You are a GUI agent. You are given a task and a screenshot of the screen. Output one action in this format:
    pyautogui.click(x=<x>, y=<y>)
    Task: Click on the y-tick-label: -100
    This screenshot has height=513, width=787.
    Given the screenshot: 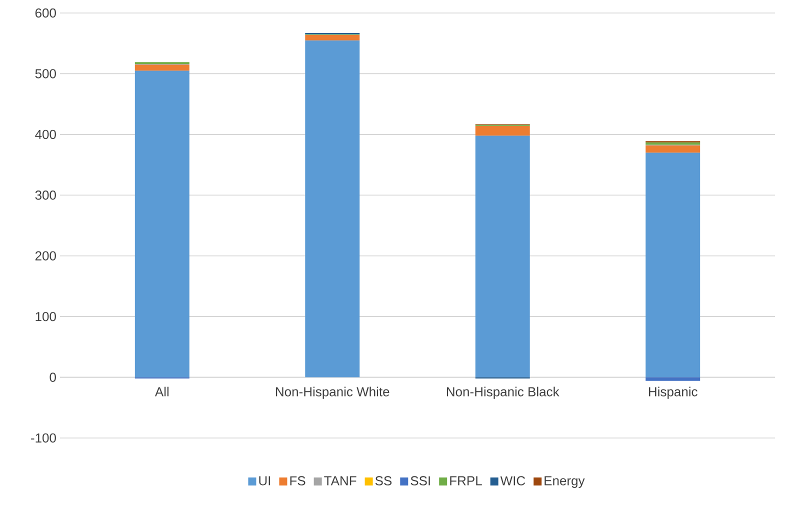 What is the action you would take?
    pyautogui.click(x=43, y=438)
    